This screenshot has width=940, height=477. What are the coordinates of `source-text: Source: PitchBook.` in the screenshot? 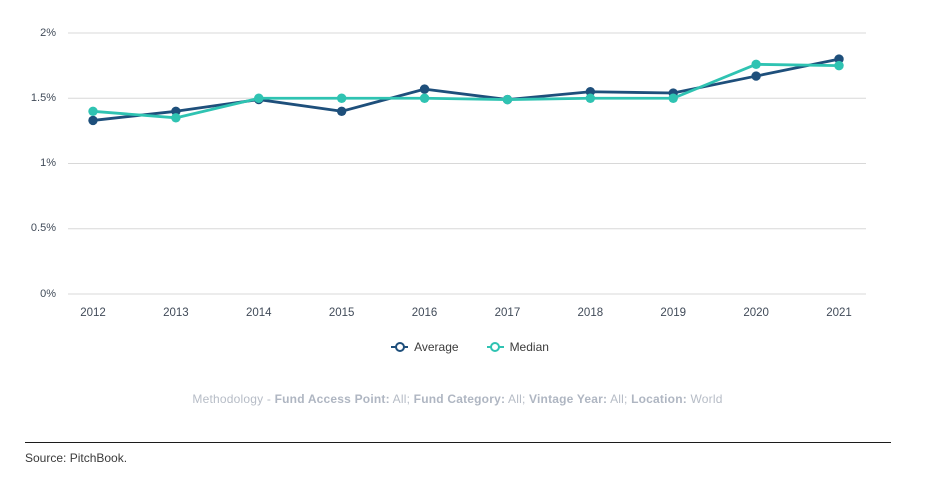 It's located at (76, 458).